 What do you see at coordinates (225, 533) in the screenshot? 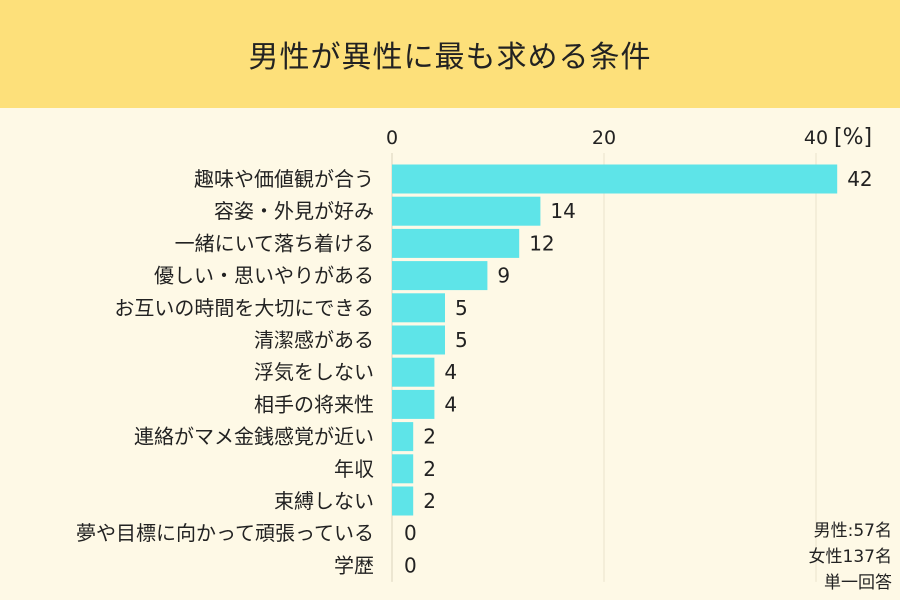
I see `category-label: 夢や目標に向かって頑張っている` at bounding box center [225, 533].